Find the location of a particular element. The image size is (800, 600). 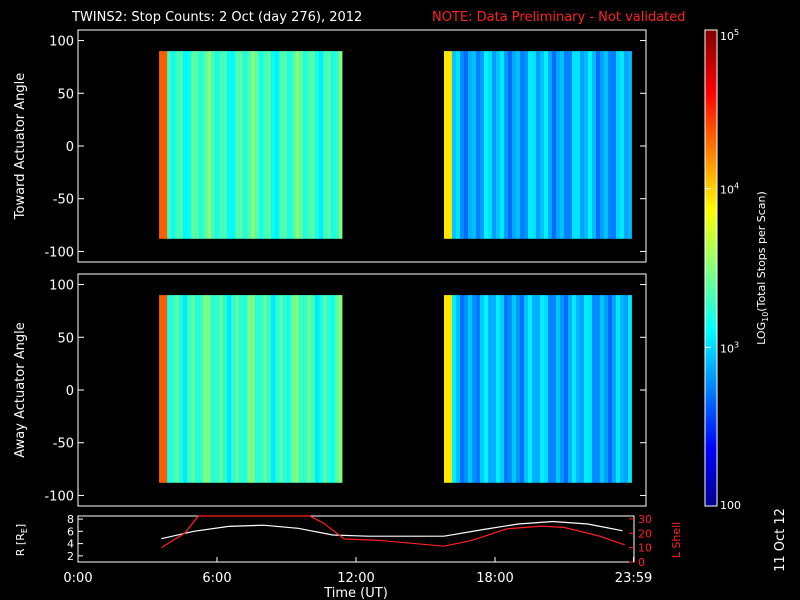

side-date: 11 Oct 12 is located at coordinates (780, 540).